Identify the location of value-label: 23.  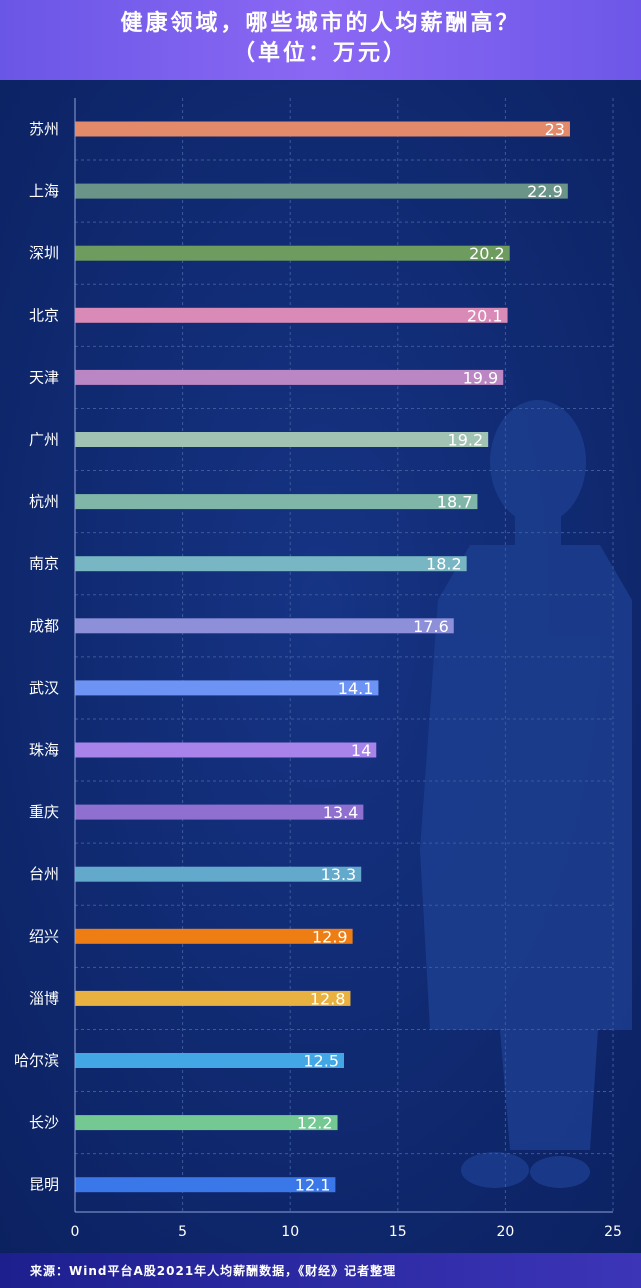
(555, 129).